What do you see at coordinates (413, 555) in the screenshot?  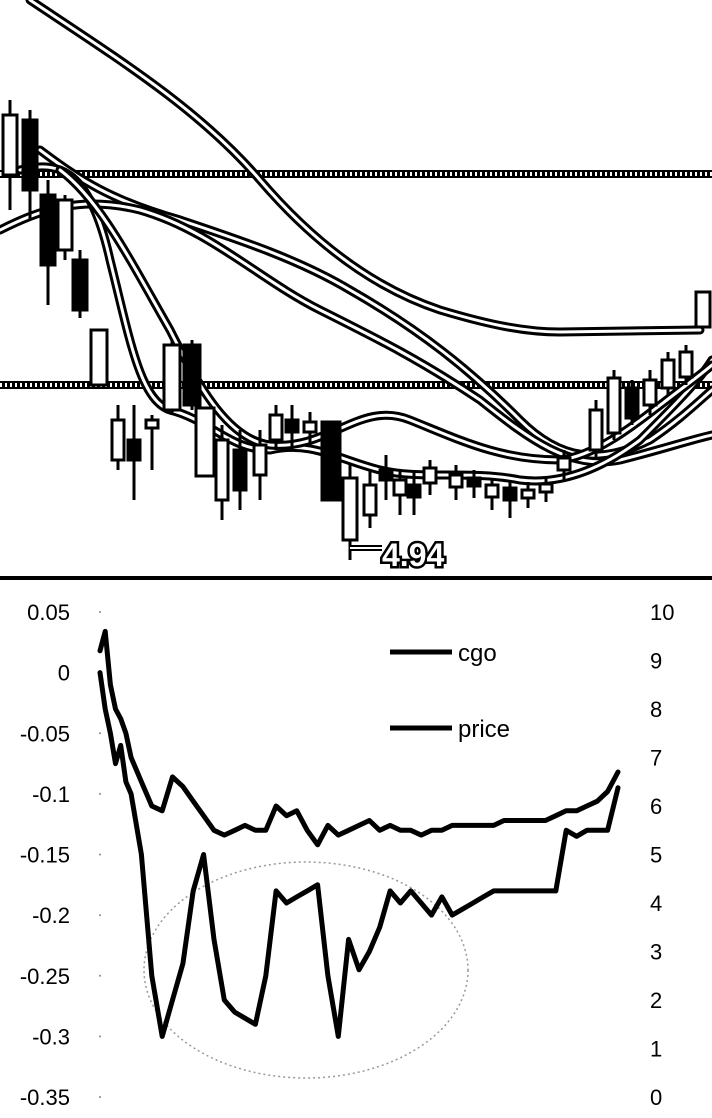 I see `low-price-label: 4.94` at bounding box center [413, 555].